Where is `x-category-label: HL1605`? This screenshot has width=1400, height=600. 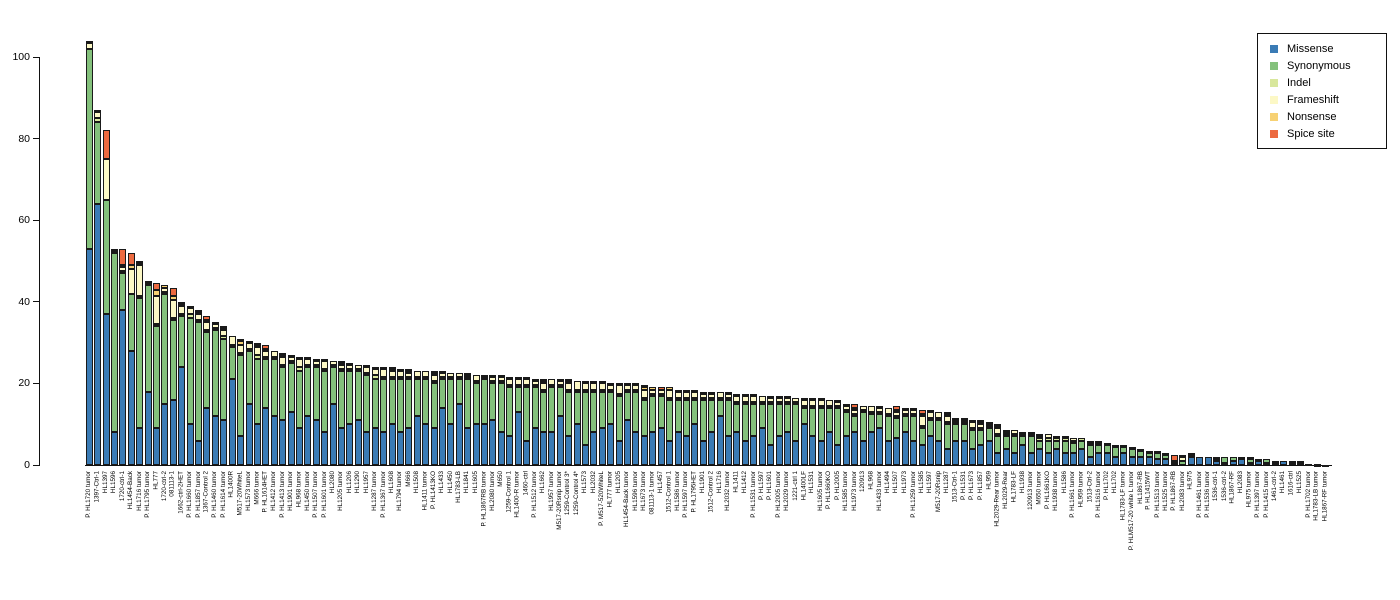
x-category-label: HL1605 is located at coordinates (475, 482).